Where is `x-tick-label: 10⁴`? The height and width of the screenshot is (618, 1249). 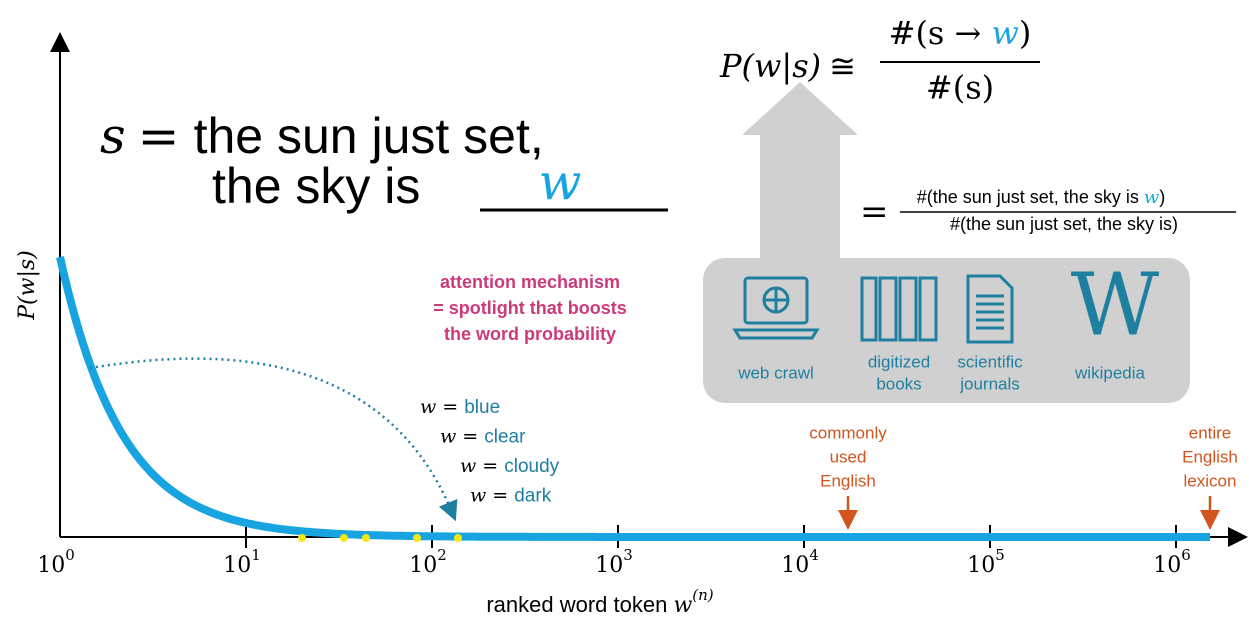 x-tick-label: 10⁴ is located at coordinates (800, 562).